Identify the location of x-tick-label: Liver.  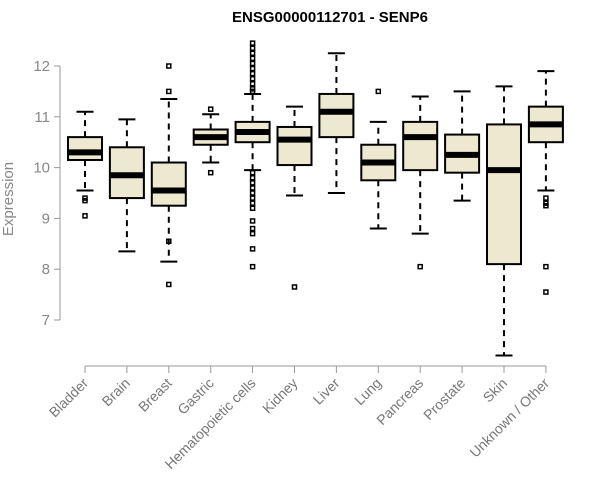
(326, 391).